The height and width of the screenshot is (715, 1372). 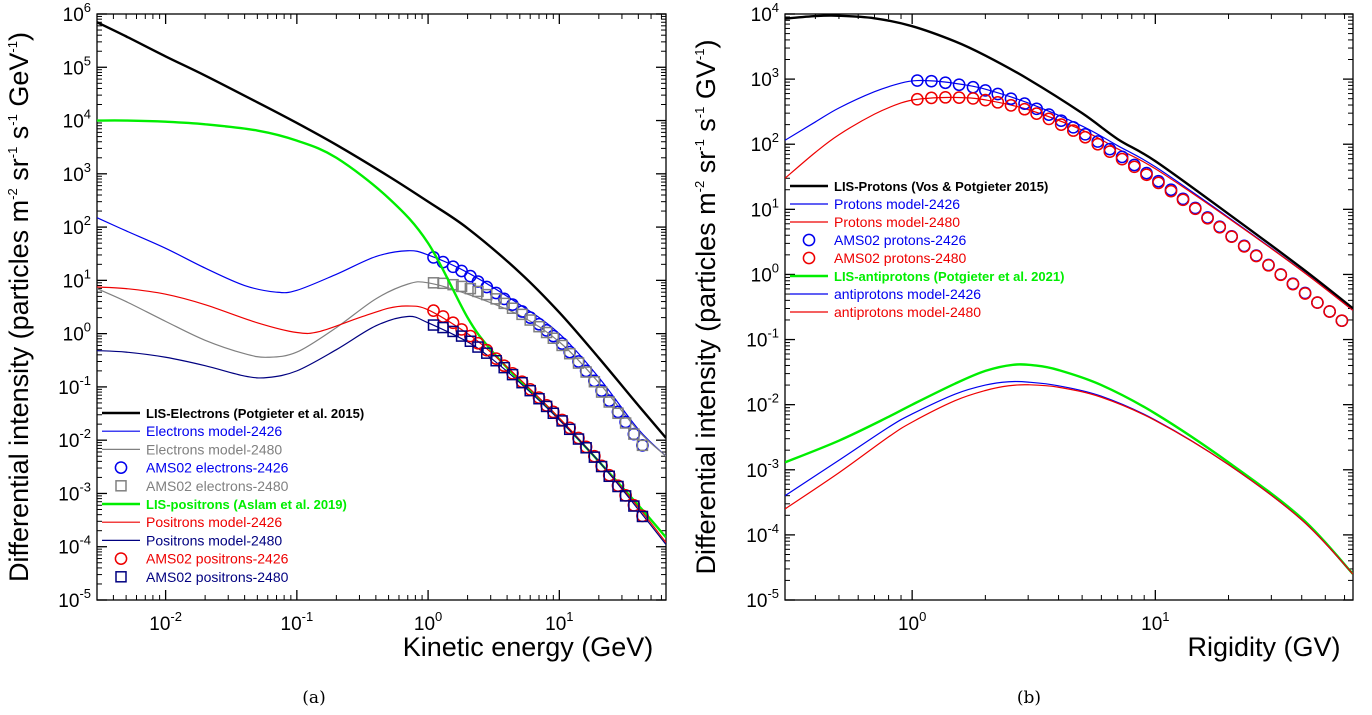 What do you see at coordinates (255, 413) in the screenshot?
I see `legend-label: LIS-Electrons (Potgieter et al. 2015)` at bounding box center [255, 413].